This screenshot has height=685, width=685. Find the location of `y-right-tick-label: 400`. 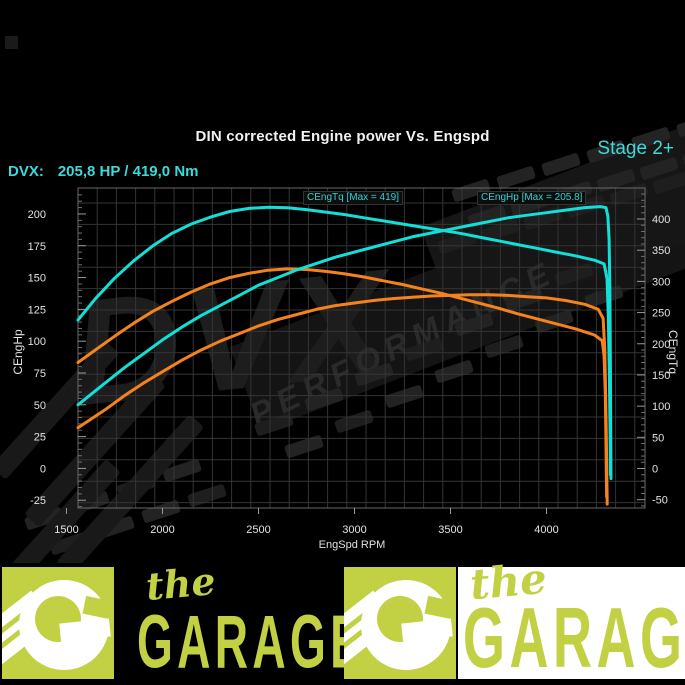

y-right-tick-label: 400 is located at coordinates (661, 220).